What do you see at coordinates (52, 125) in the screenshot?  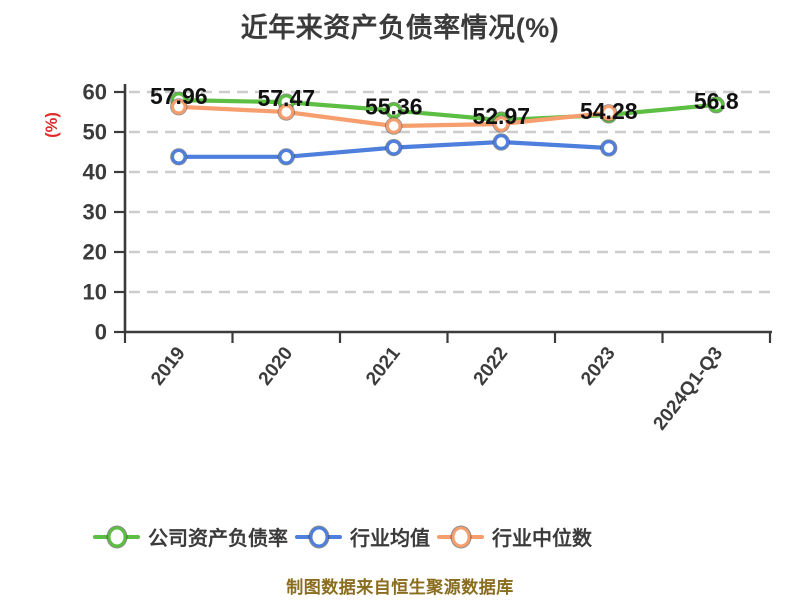 I see `y-axis-unit-label: (%)` at bounding box center [52, 125].